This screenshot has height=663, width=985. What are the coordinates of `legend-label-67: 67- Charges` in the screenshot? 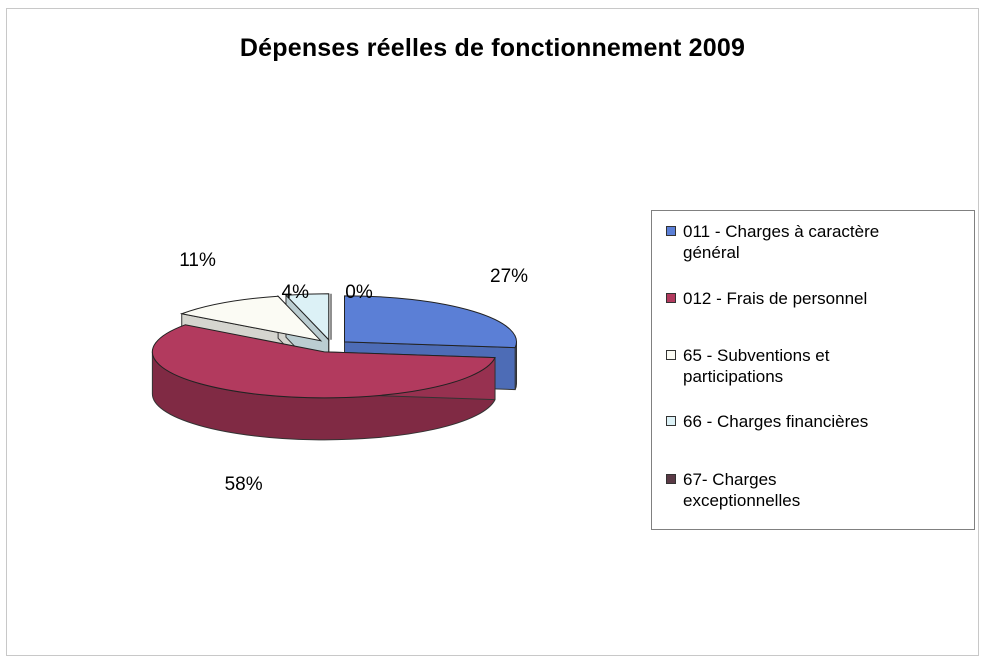 It's located at (730, 479).